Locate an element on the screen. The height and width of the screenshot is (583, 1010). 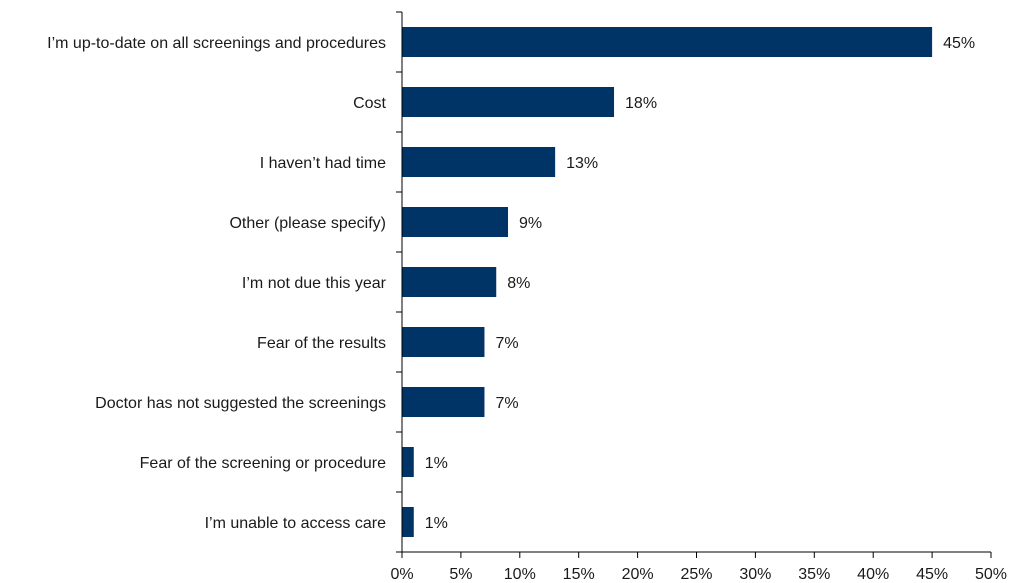
data-label: 8% is located at coordinates (518, 283).